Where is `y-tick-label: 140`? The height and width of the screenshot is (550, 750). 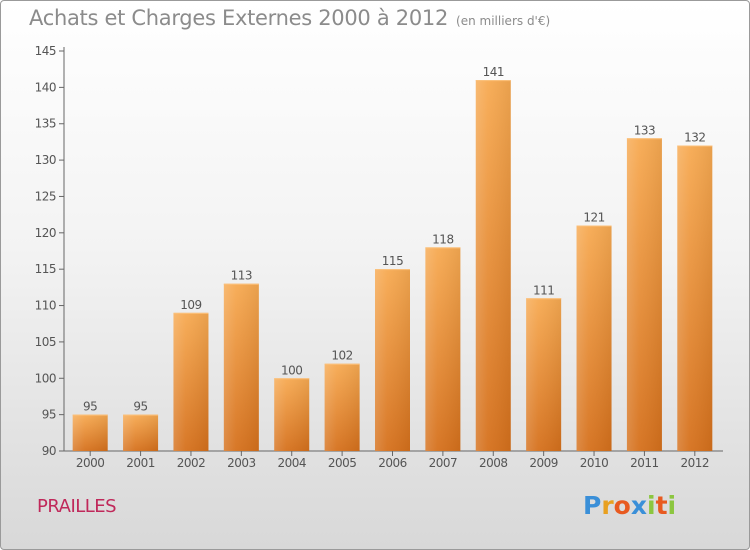 y-tick-label: 140 is located at coordinates (45, 87).